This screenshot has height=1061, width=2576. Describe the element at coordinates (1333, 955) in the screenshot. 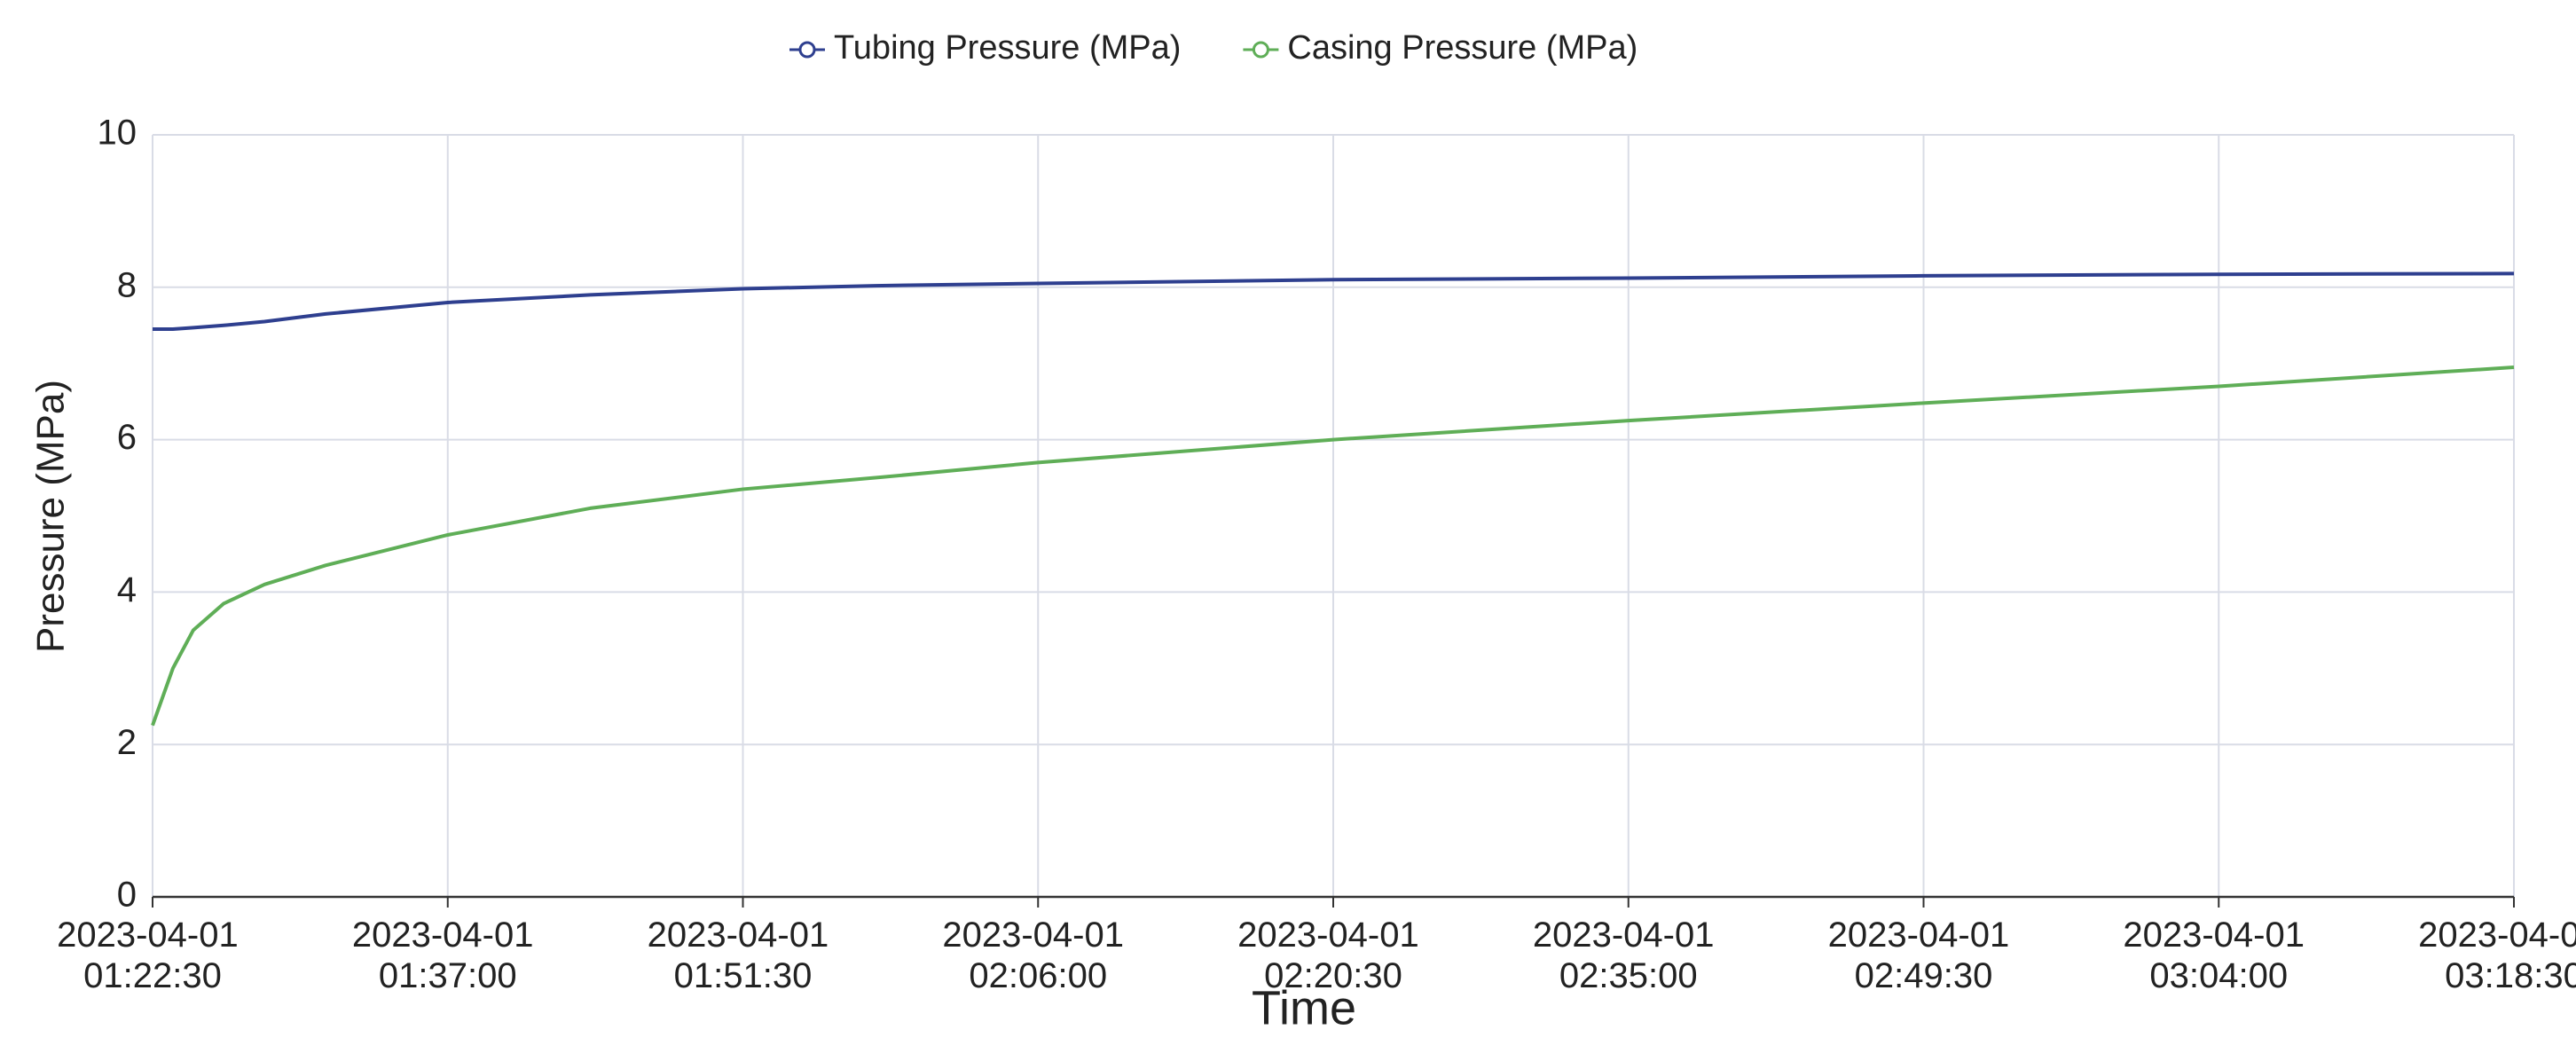

I see `x-tick-label: 2023-04-01 02:20:30` at that location.